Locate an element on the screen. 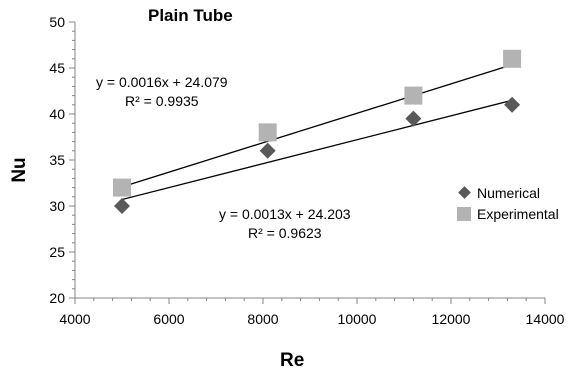  x-tick-label: 8000 is located at coordinates (262, 319).